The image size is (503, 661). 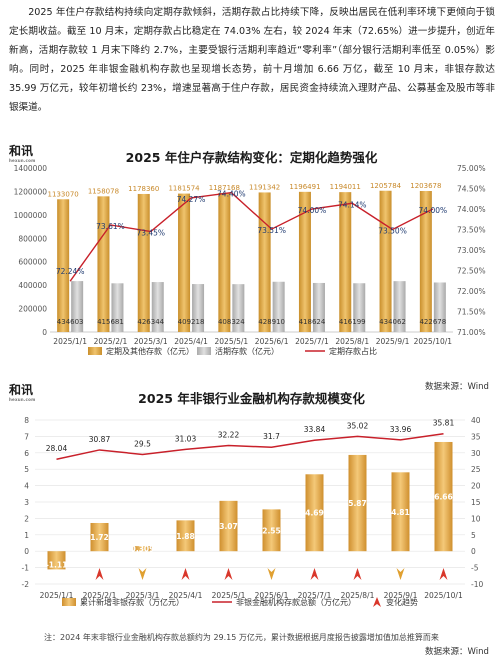 What do you see at coordinates (433, 210) in the screenshot?
I see `data-label-ratio: 74.00%` at bounding box center [433, 210].